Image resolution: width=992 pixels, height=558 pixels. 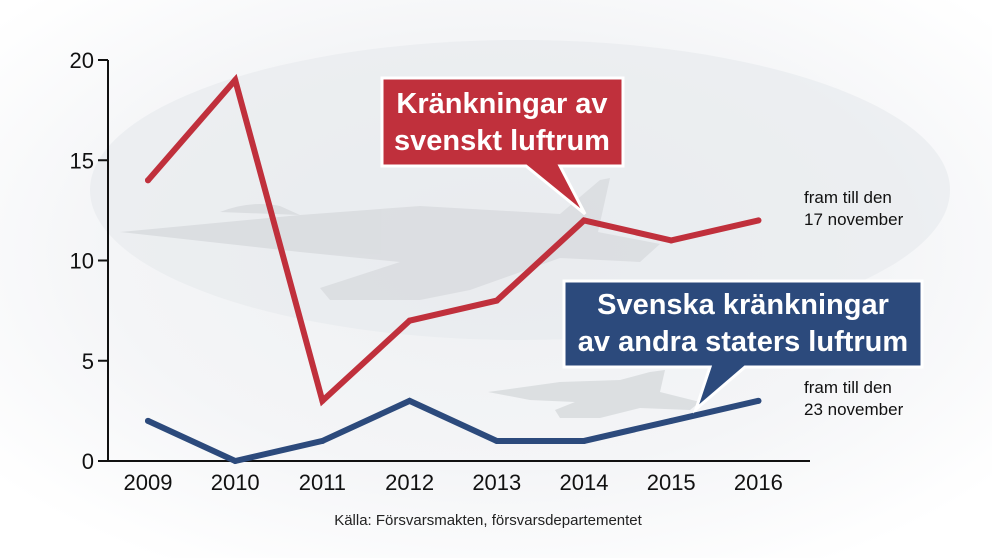 What do you see at coordinates (743, 342) in the screenshot?
I see `callout-label-line: av andra staters luftrum` at bounding box center [743, 342].